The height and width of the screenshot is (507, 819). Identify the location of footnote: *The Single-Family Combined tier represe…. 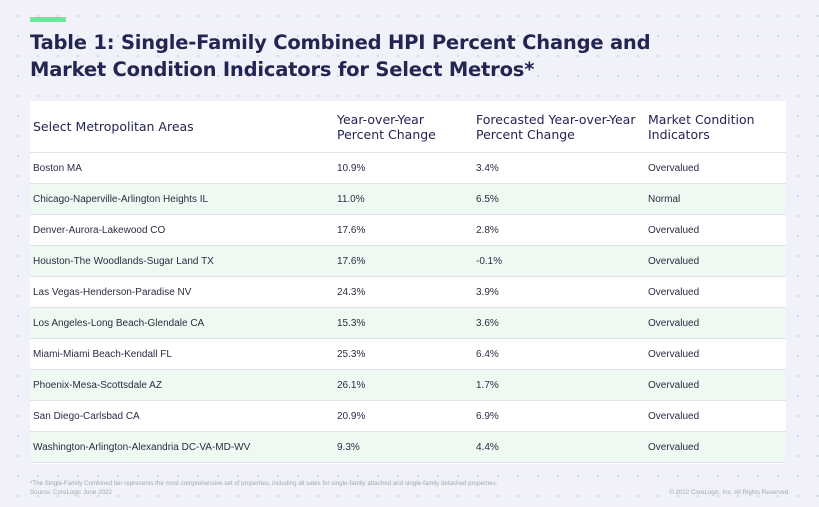
(263, 488).